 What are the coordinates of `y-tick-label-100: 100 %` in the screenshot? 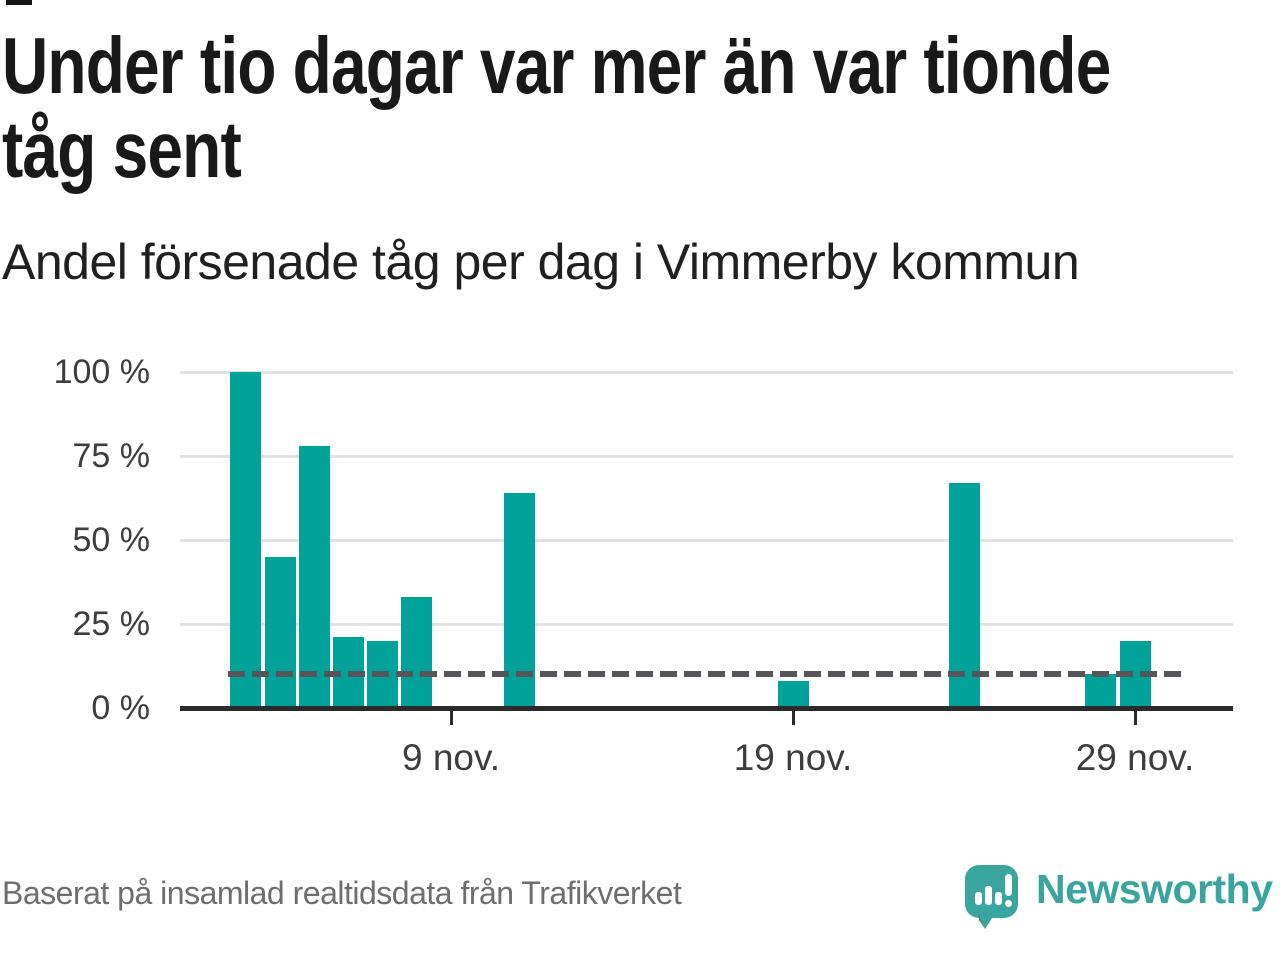 It's located at (101, 372).